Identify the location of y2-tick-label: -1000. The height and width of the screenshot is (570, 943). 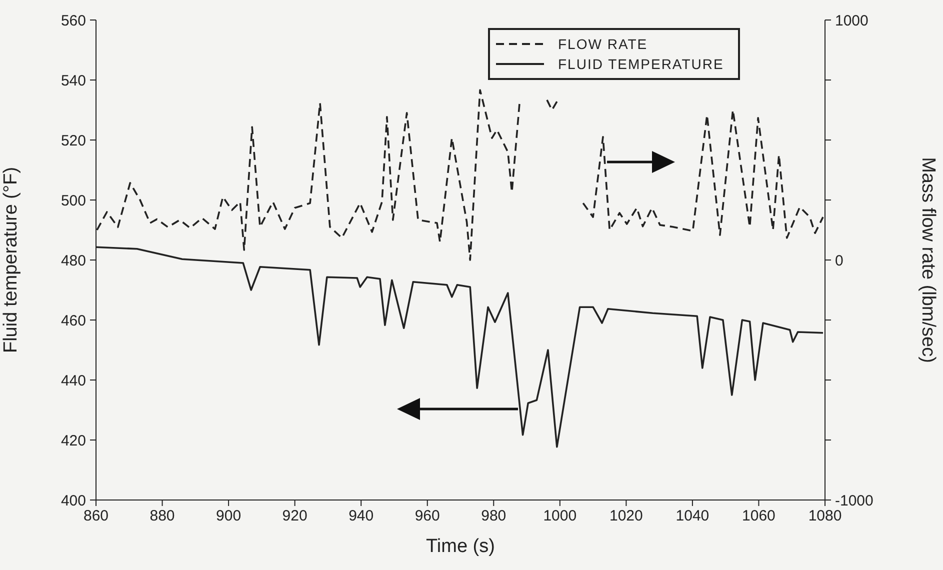
(854, 501).